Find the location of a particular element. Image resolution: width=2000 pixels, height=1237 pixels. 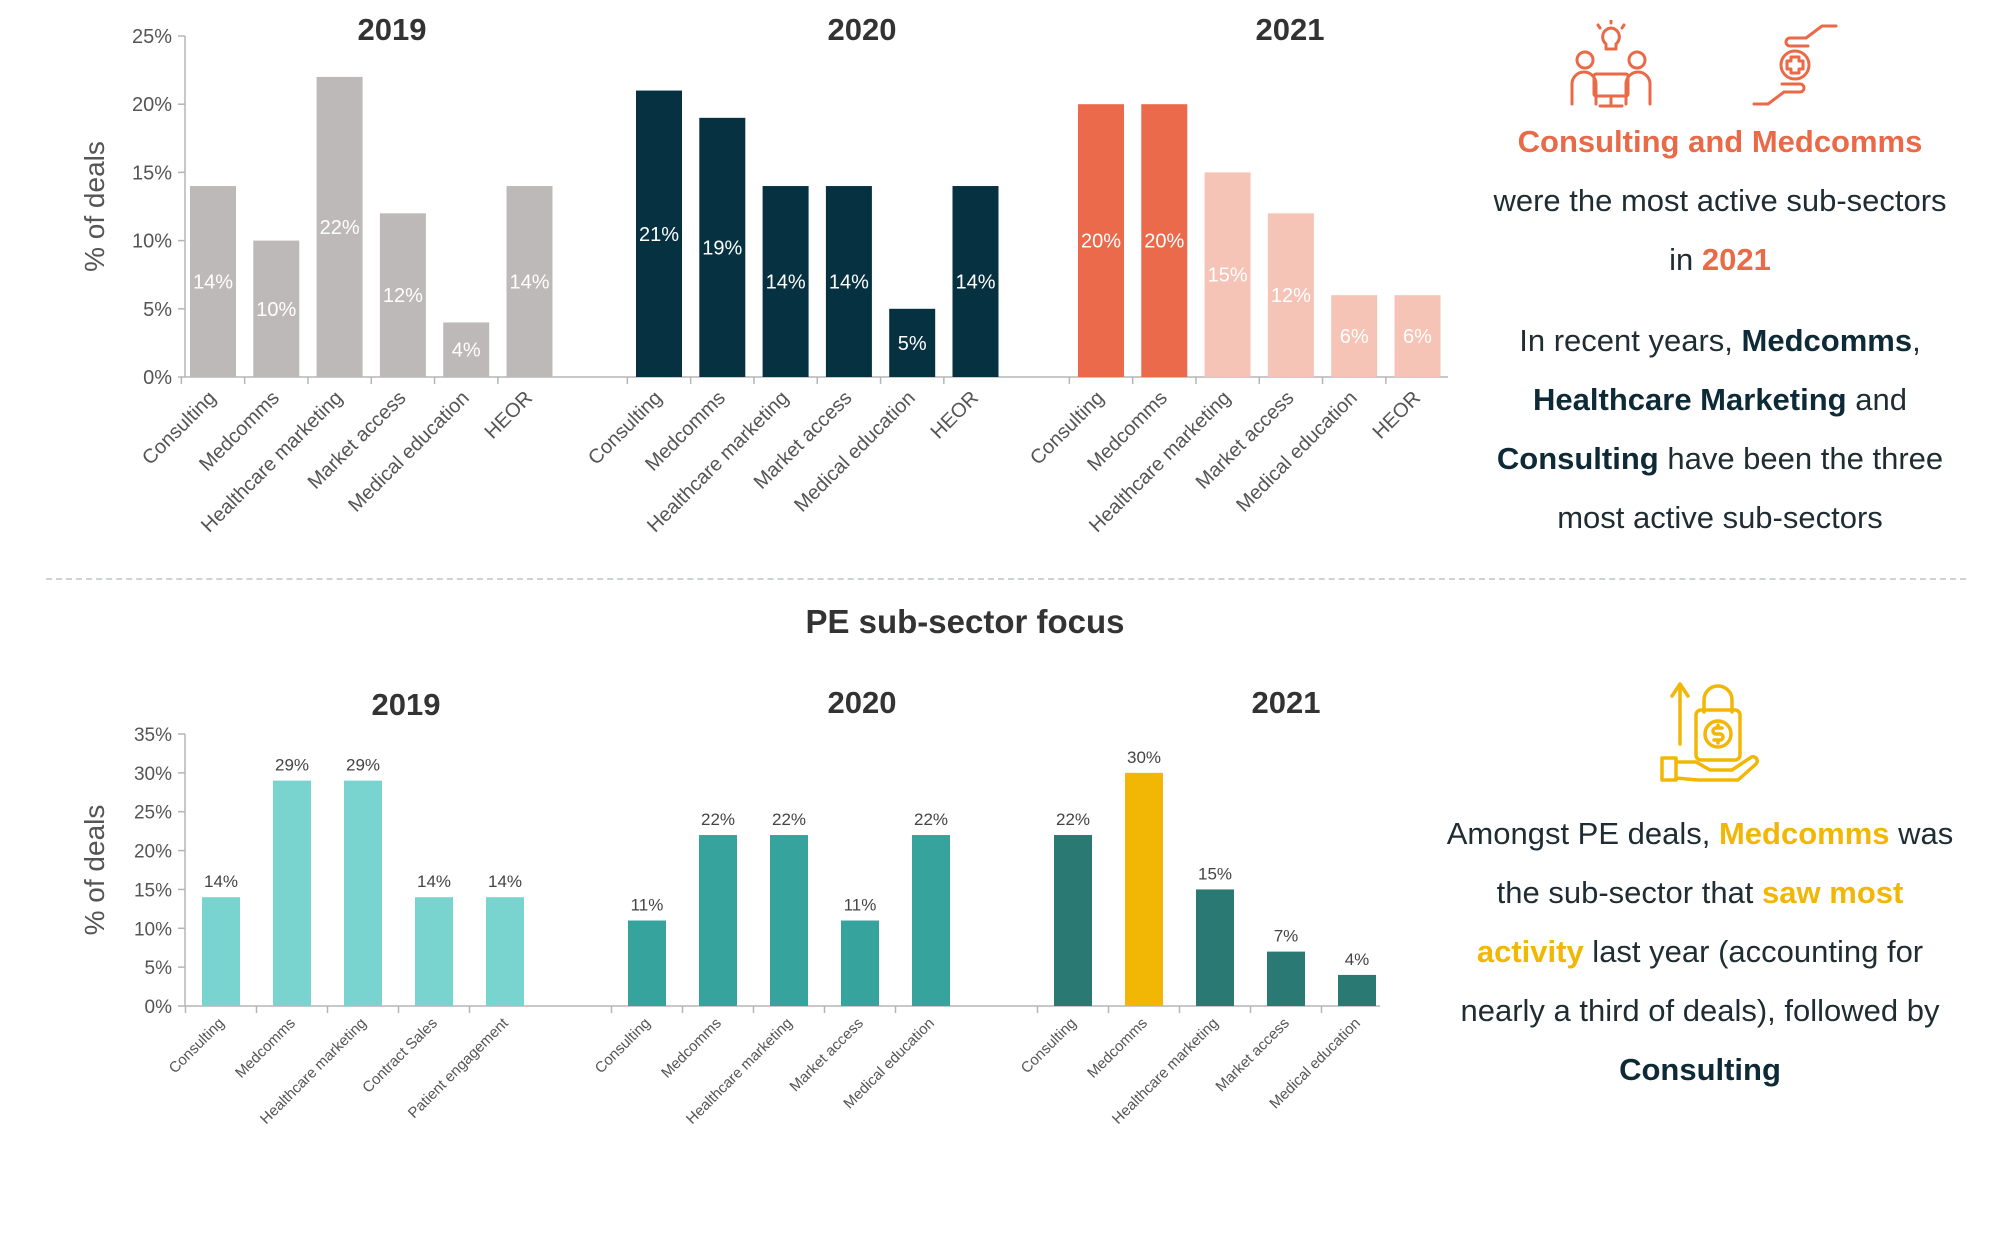

data-label-2021-consulting: 20% is located at coordinates (1101, 242).